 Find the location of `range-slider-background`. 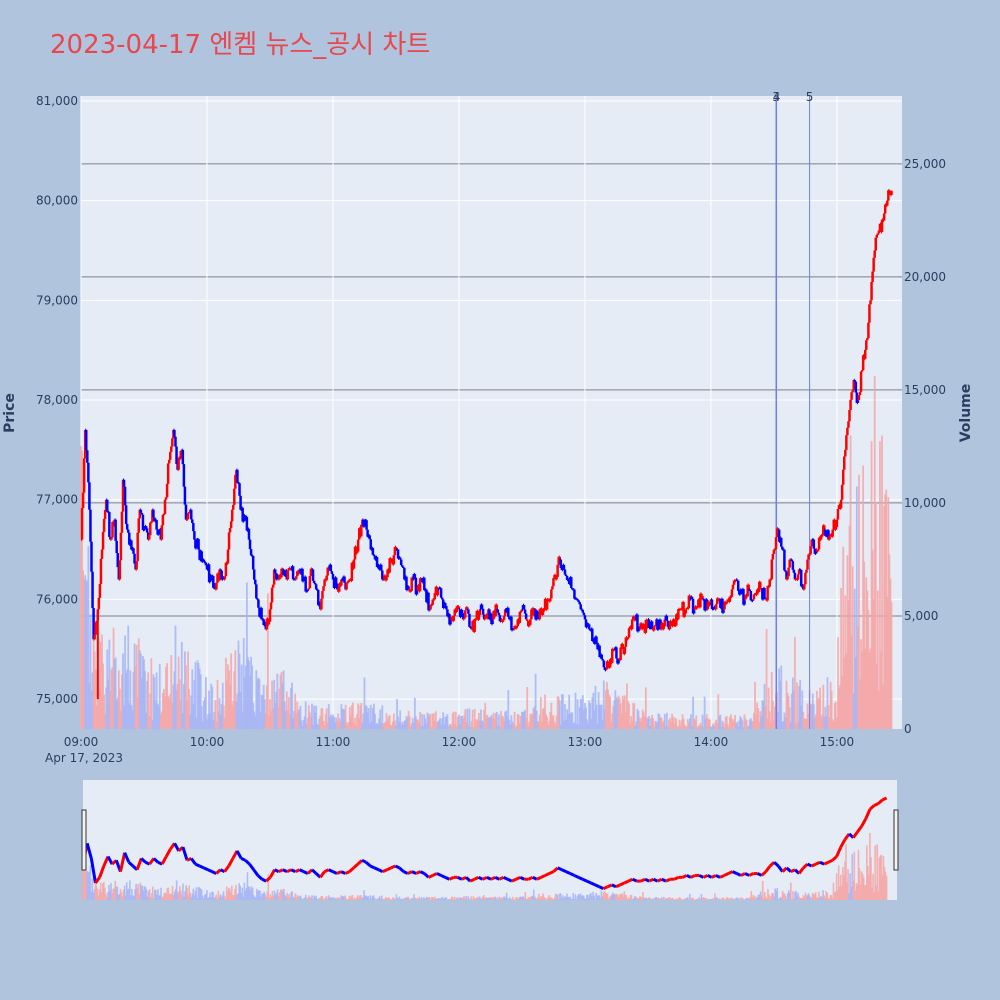

range-slider-background is located at coordinates (490, 840).